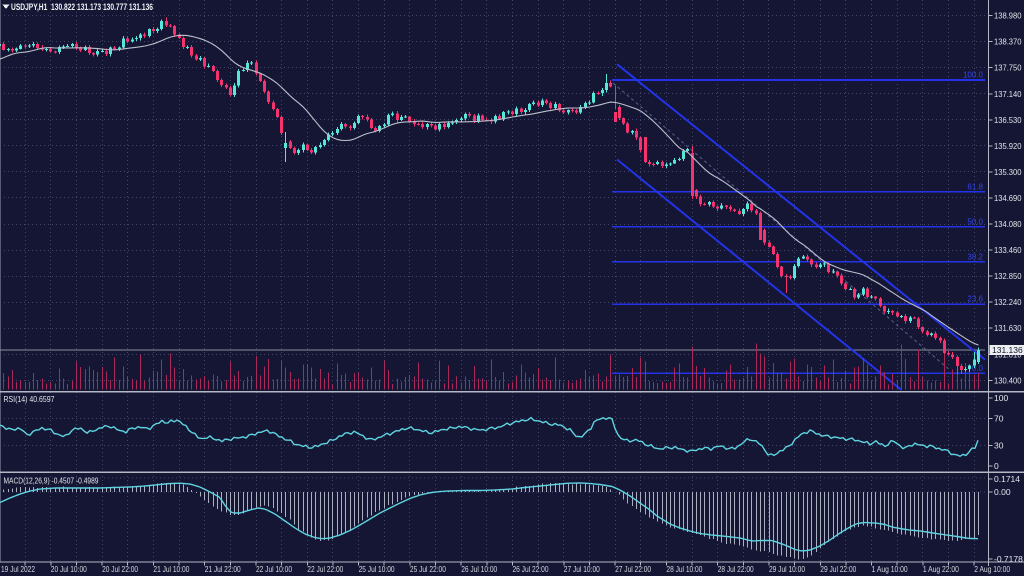 The image size is (1024, 576). Describe the element at coordinates (1002, 492) in the screenshot. I see `svg-text: 0.00` at that location.